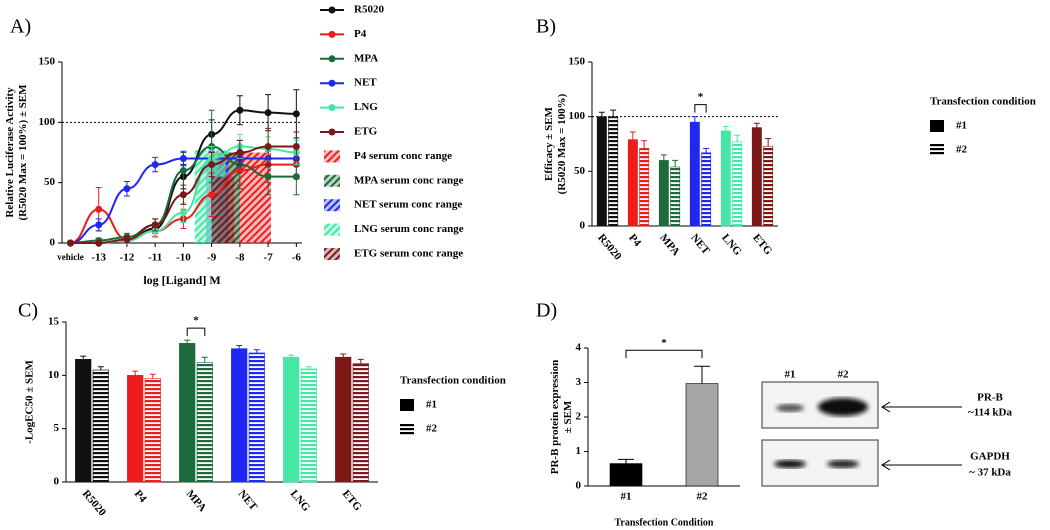 Image resolution: width=1050 pixels, height=530 pixels. I want to click on y-tick-label: 15, so click(54, 322).